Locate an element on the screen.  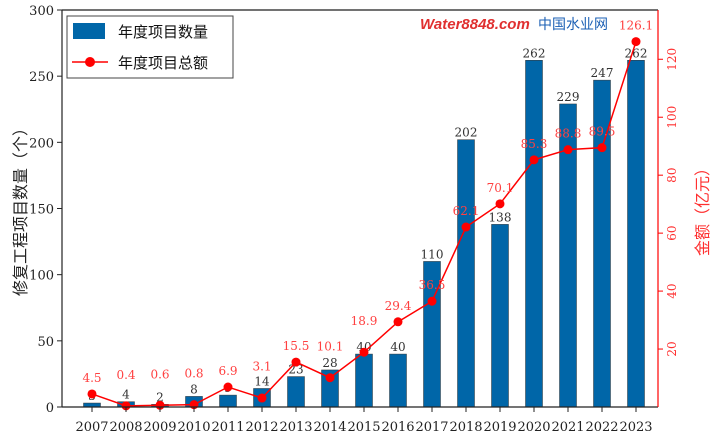
y2-tick-label: 20 is located at coordinates (672, 348).